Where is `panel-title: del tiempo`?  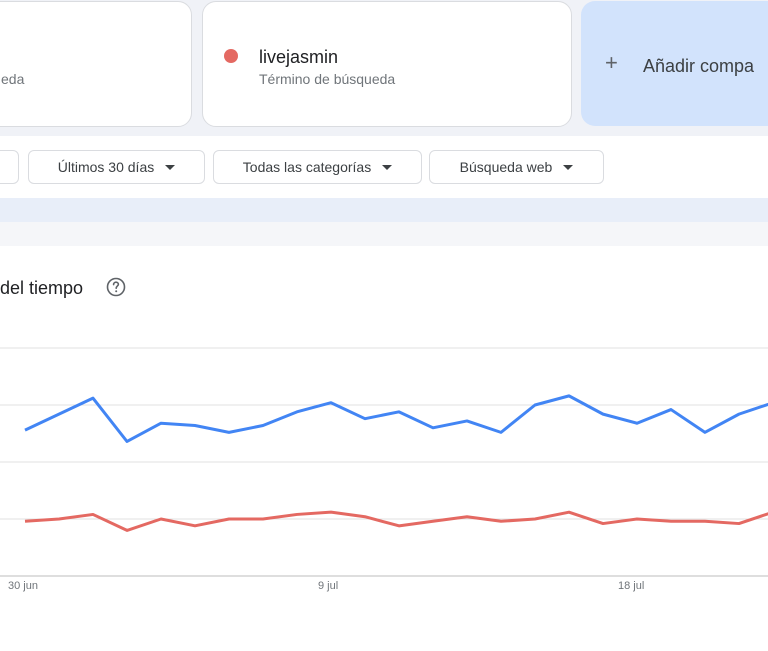
panel-title: del tiempo is located at coordinates (42, 288).